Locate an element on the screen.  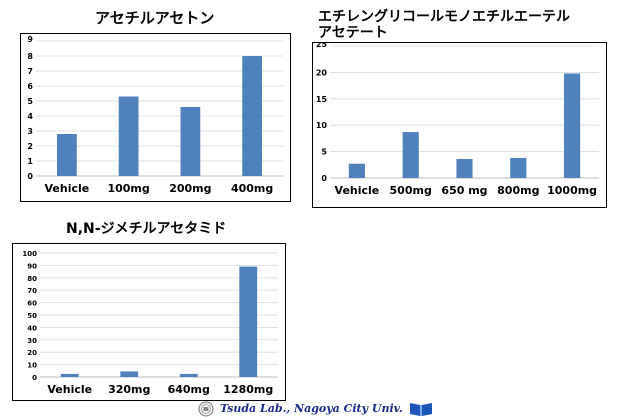
y-tick-label: 7 is located at coordinates (30, 71).